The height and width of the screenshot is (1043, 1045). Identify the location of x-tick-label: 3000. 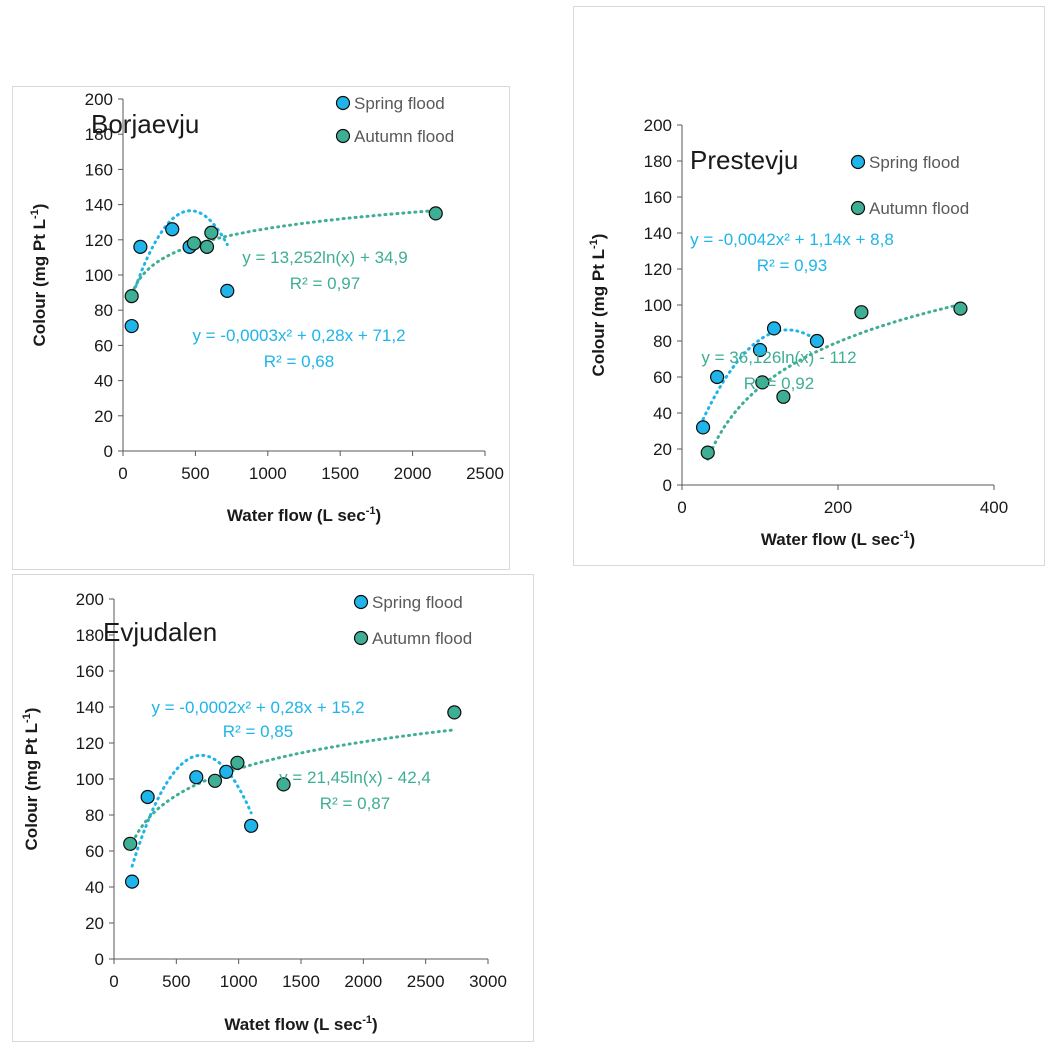
(488, 981).